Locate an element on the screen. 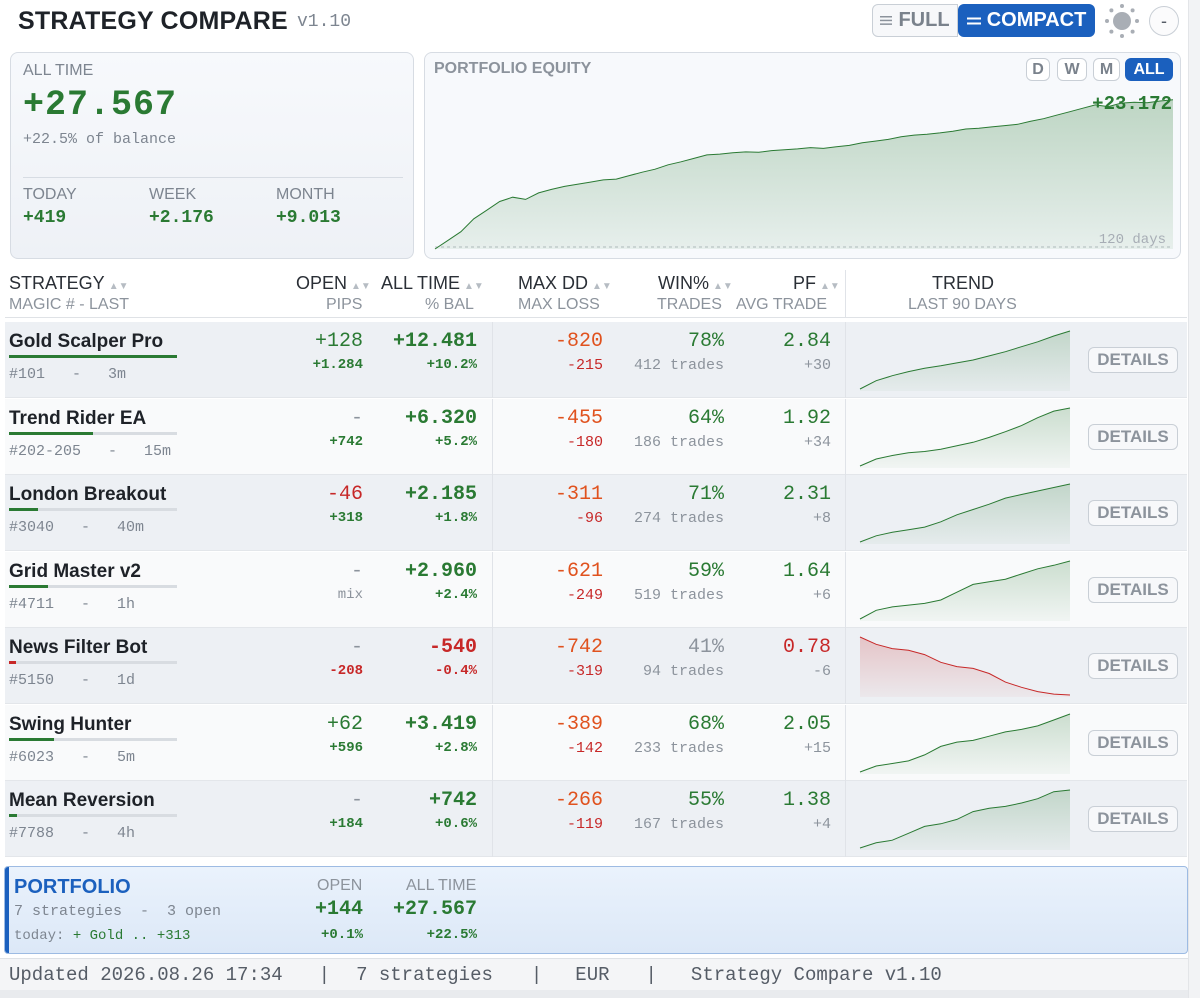 This screenshot has width=1200, height=998. range-all-button: ALL is located at coordinates (1149, 69).